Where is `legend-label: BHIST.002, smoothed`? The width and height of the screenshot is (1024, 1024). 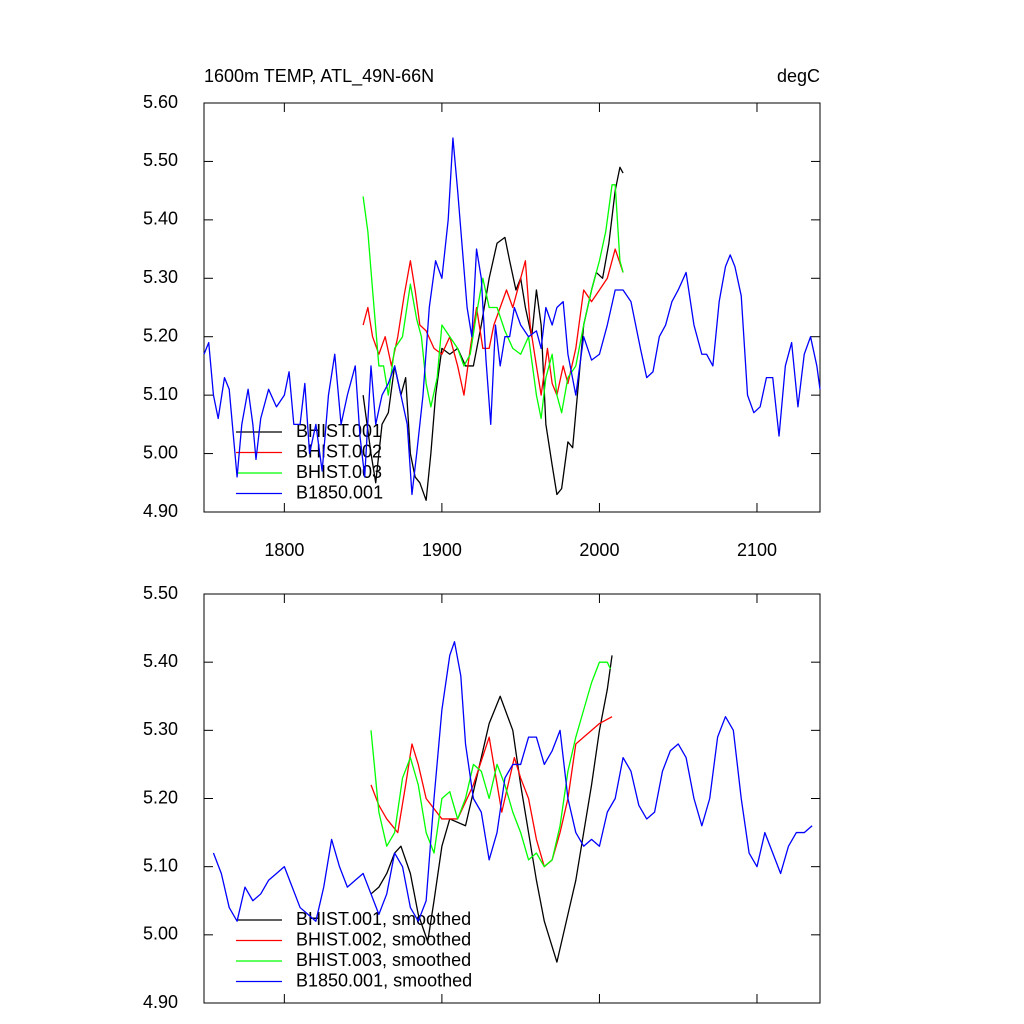 legend-label: BHIST.002, smoothed is located at coordinates (383, 939).